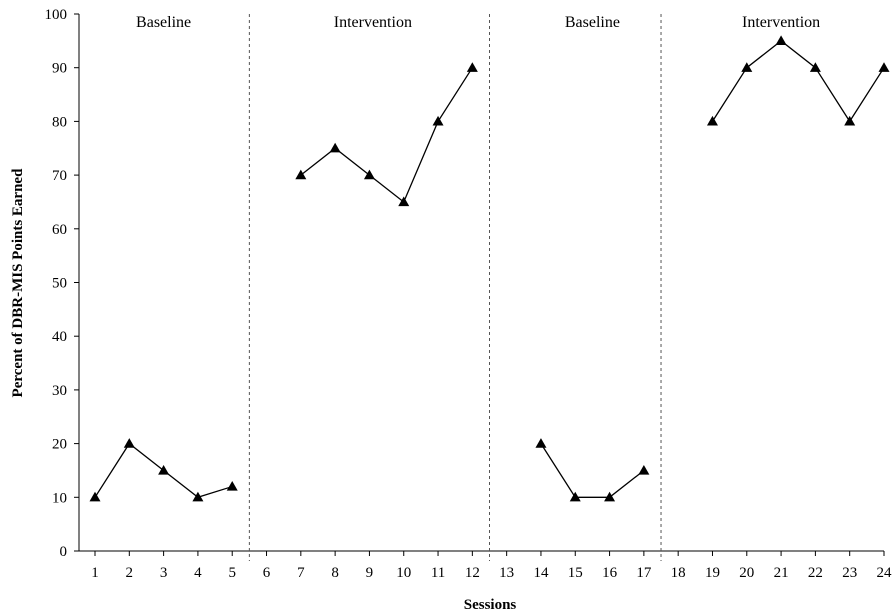 The height and width of the screenshot is (612, 893). I want to click on x-tick-label: 13, so click(506, 573).